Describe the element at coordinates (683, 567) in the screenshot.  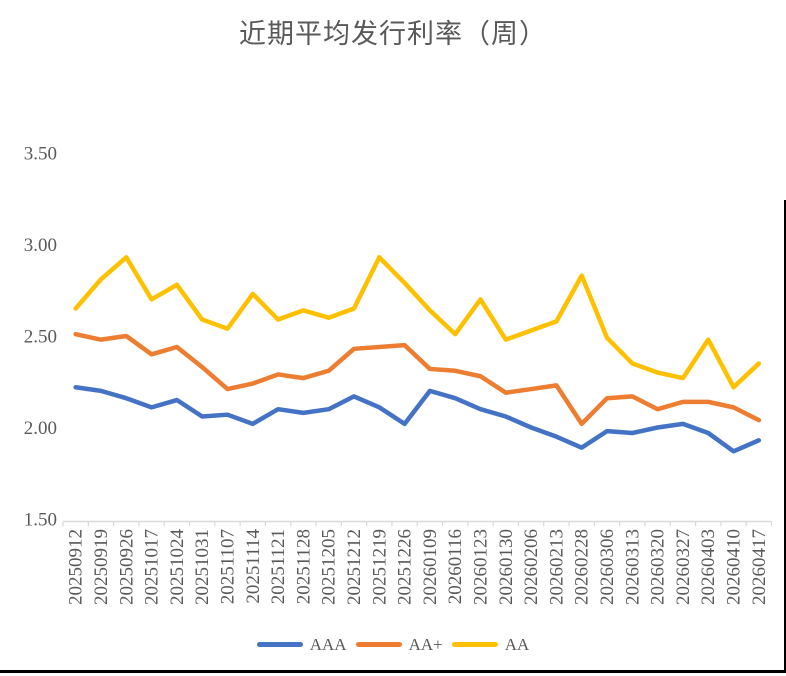
I see `x-axis-label: 20260327` at that location.